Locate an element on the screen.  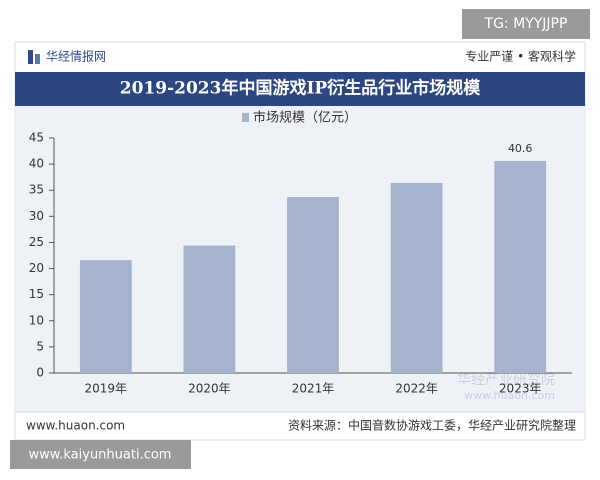
badge-bottom: www.kaiyunhuati.com is located at coordinates (100, 455).